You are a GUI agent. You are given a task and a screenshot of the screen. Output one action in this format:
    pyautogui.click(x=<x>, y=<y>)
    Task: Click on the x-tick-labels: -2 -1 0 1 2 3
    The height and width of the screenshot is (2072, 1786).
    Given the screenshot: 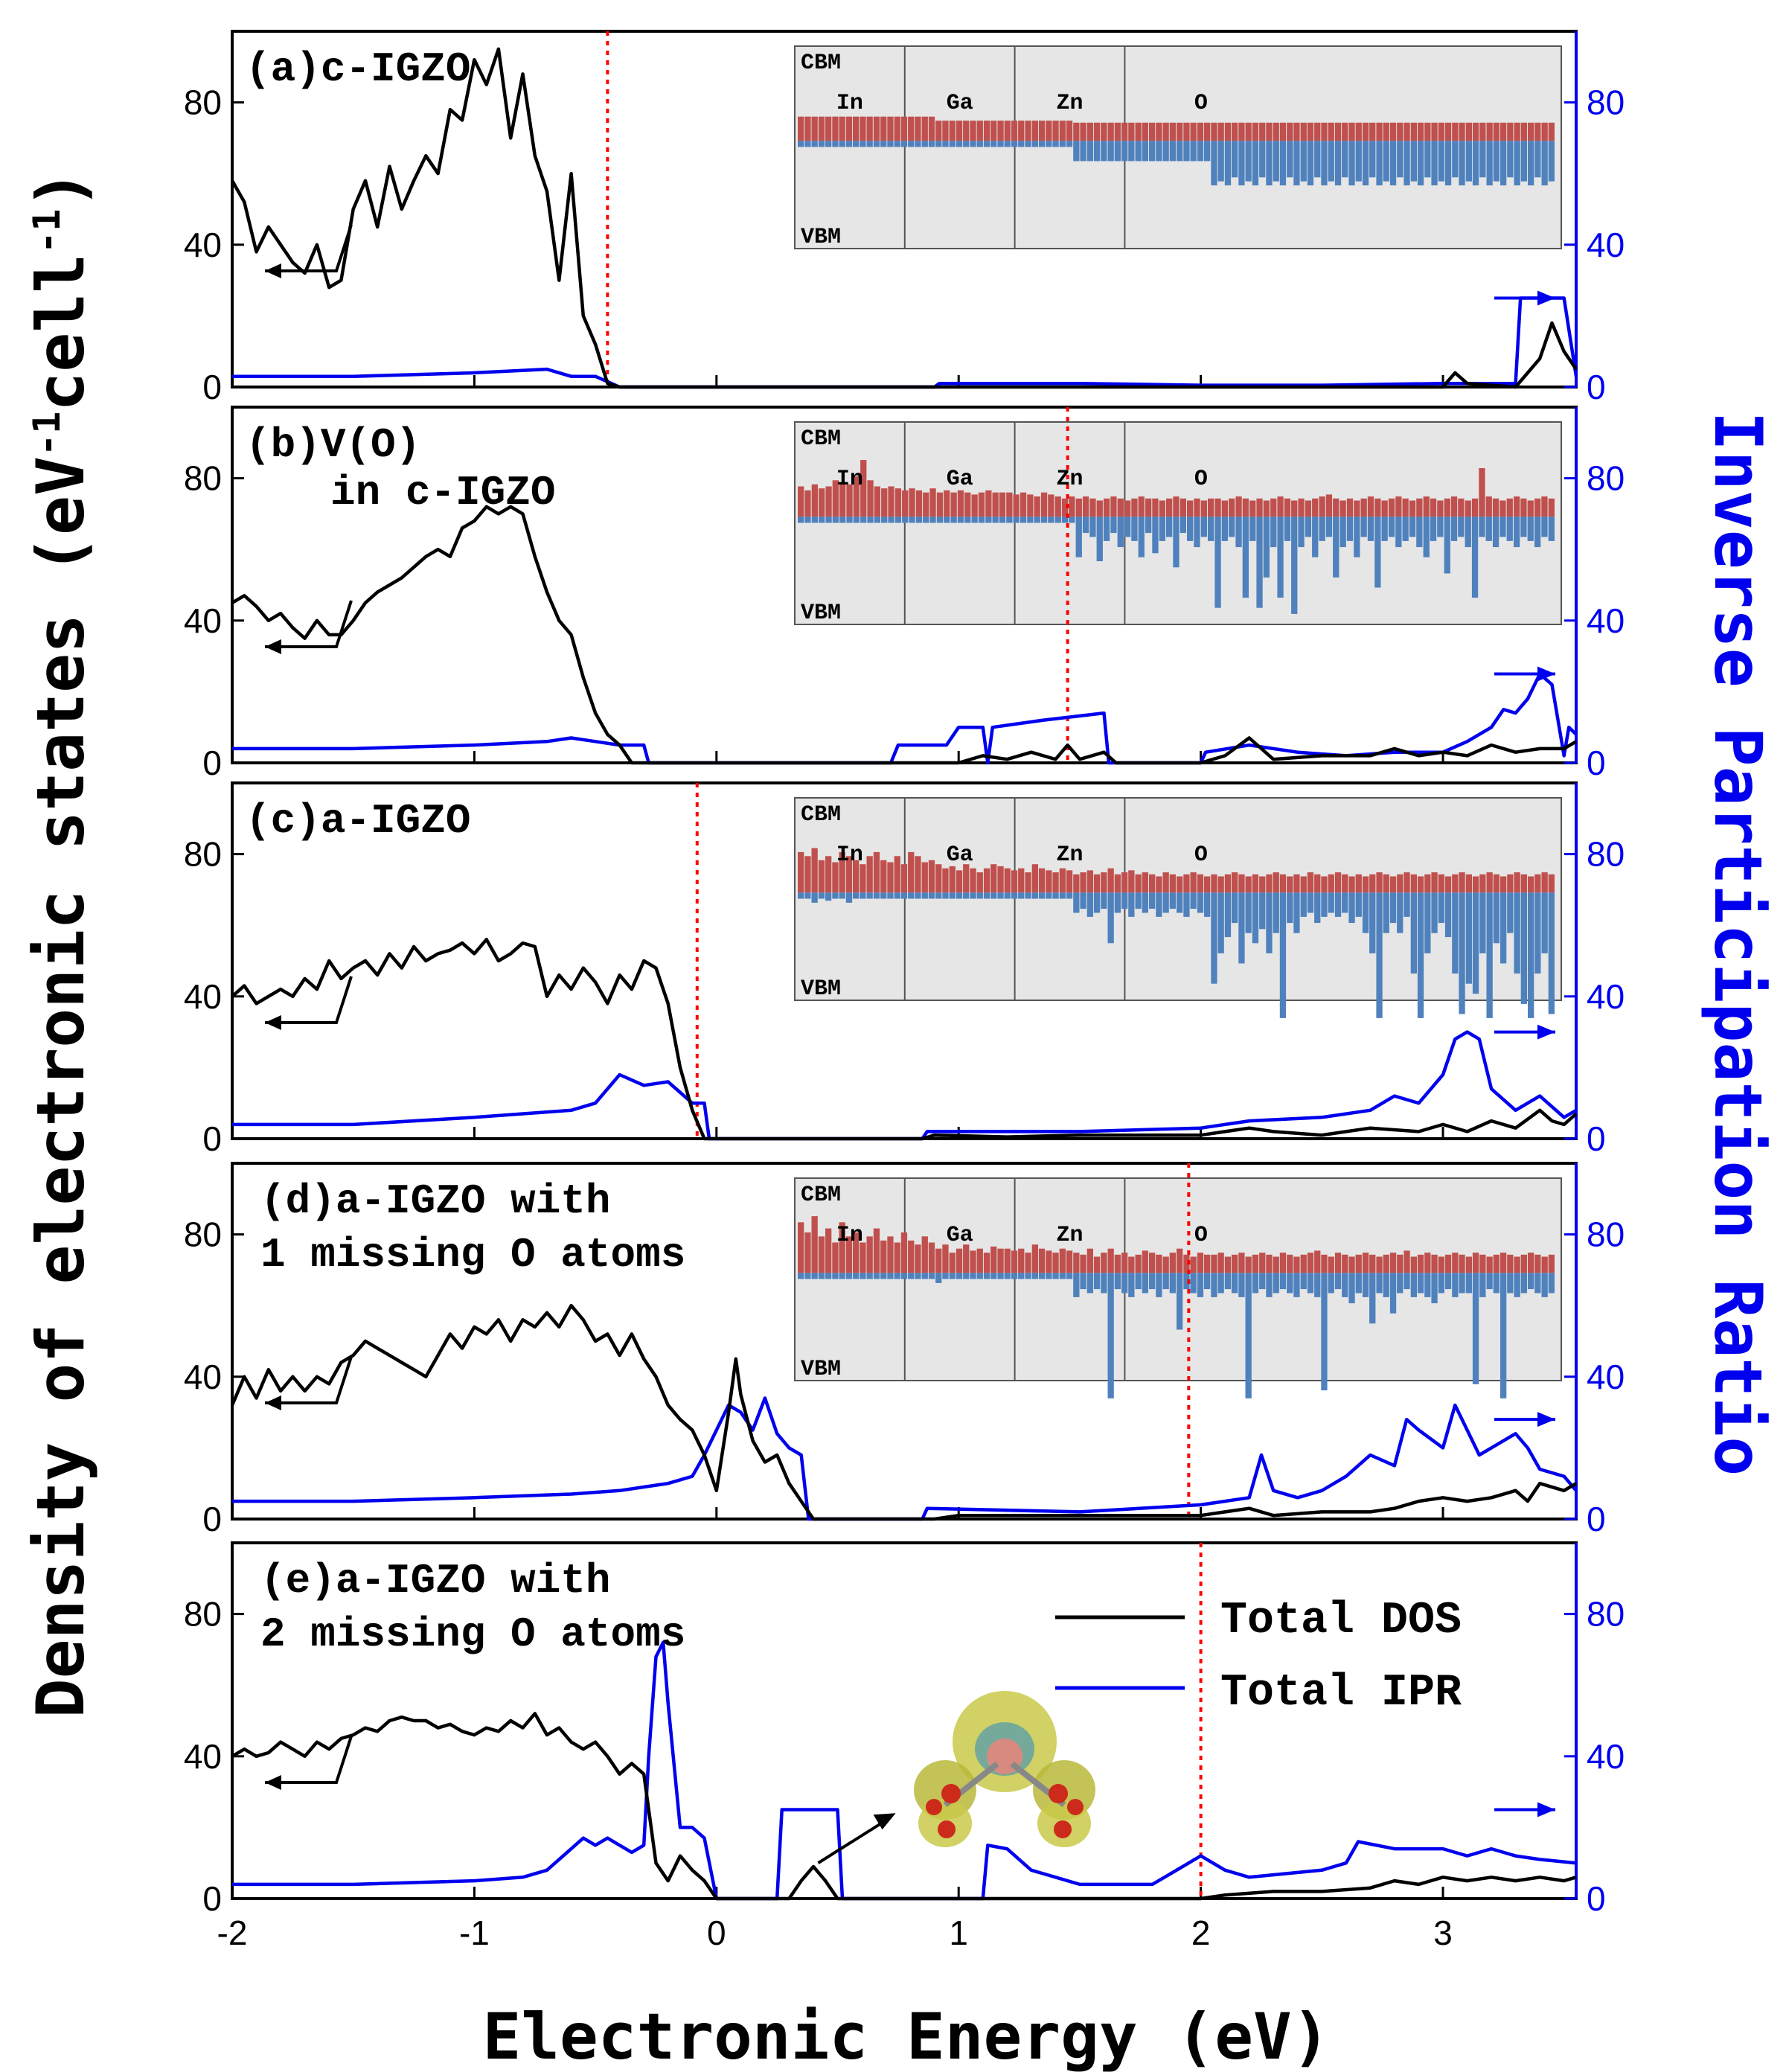 What is the action you would take?
    pyautogui.click(x=835, y=1932)
    